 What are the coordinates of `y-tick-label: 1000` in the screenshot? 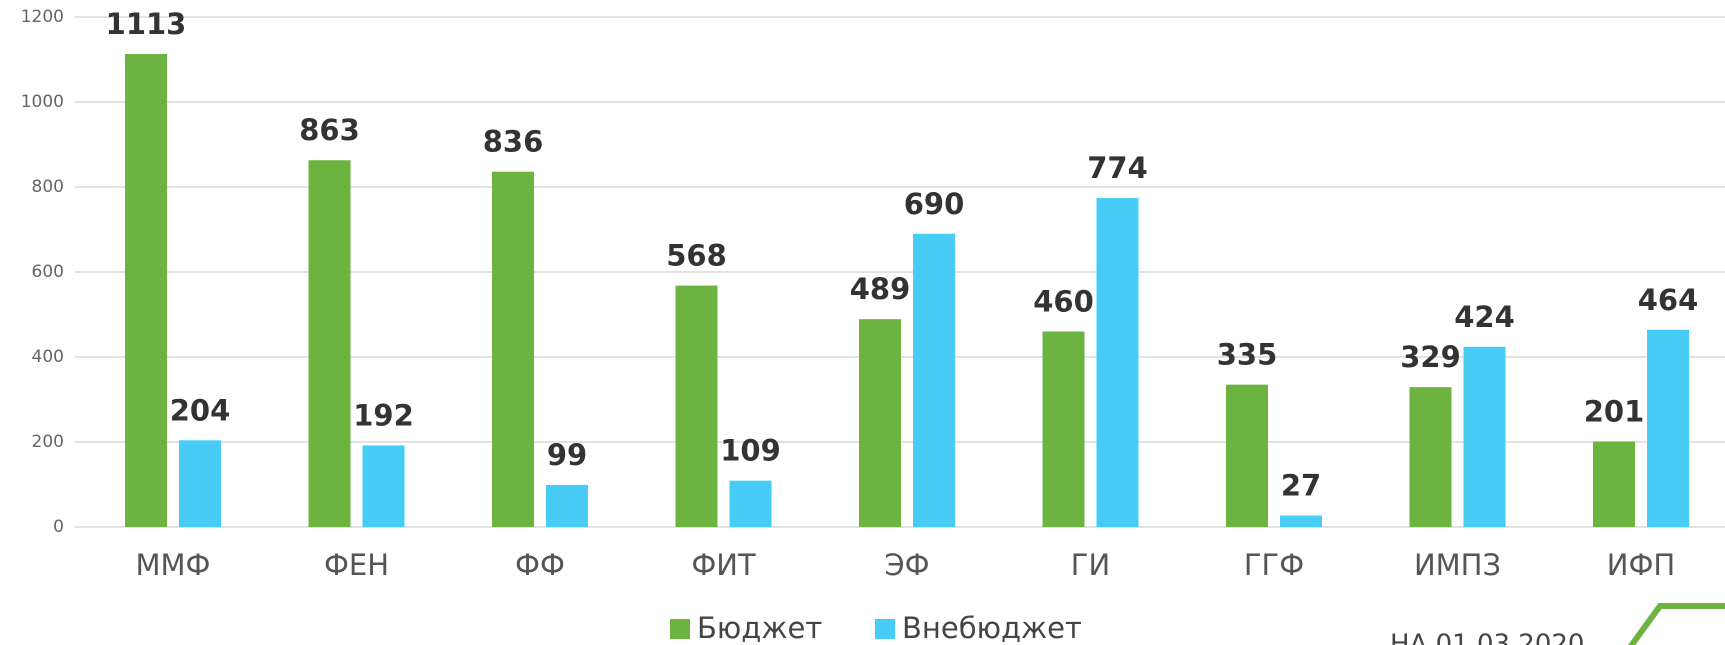 It's located at (42, 102).